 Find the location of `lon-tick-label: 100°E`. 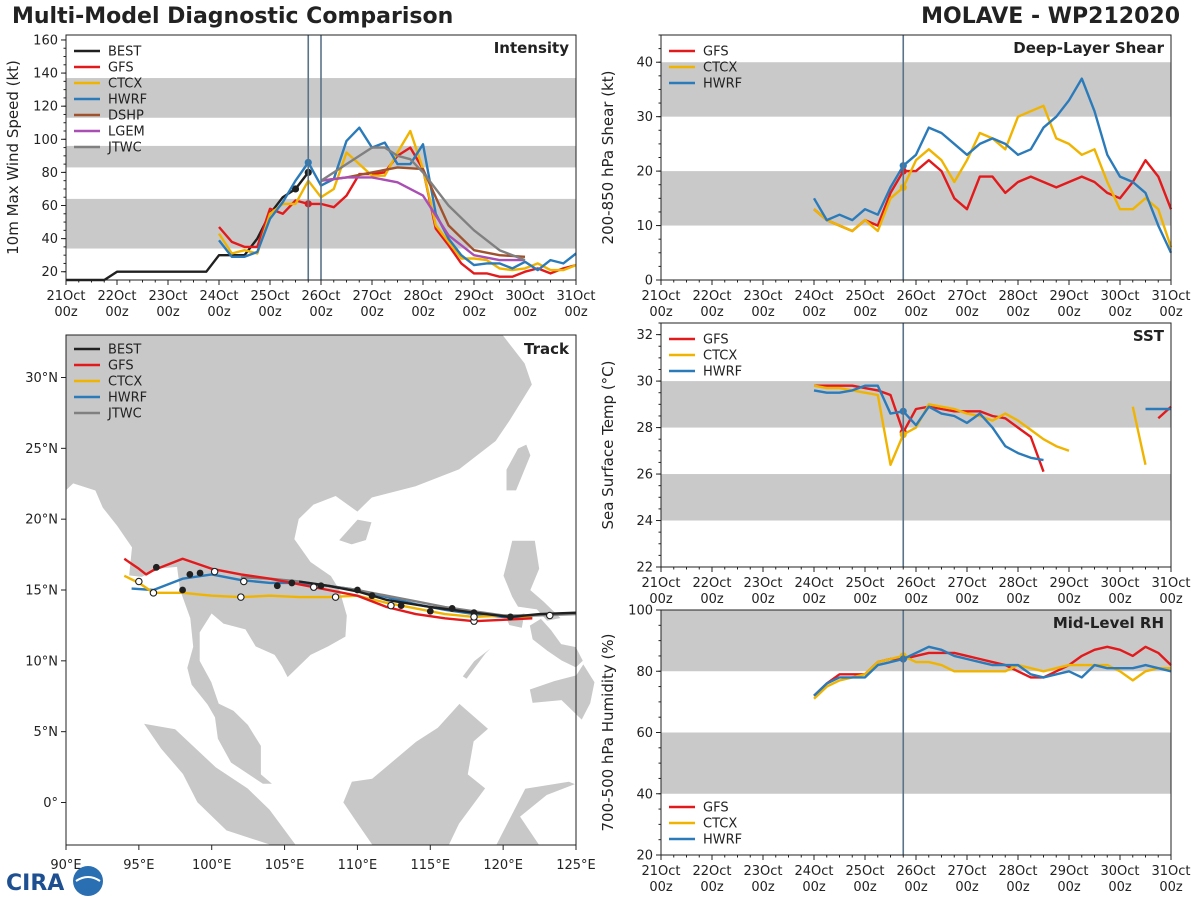

lon-tick-label: 100°E is located at coordinates (212, 865).